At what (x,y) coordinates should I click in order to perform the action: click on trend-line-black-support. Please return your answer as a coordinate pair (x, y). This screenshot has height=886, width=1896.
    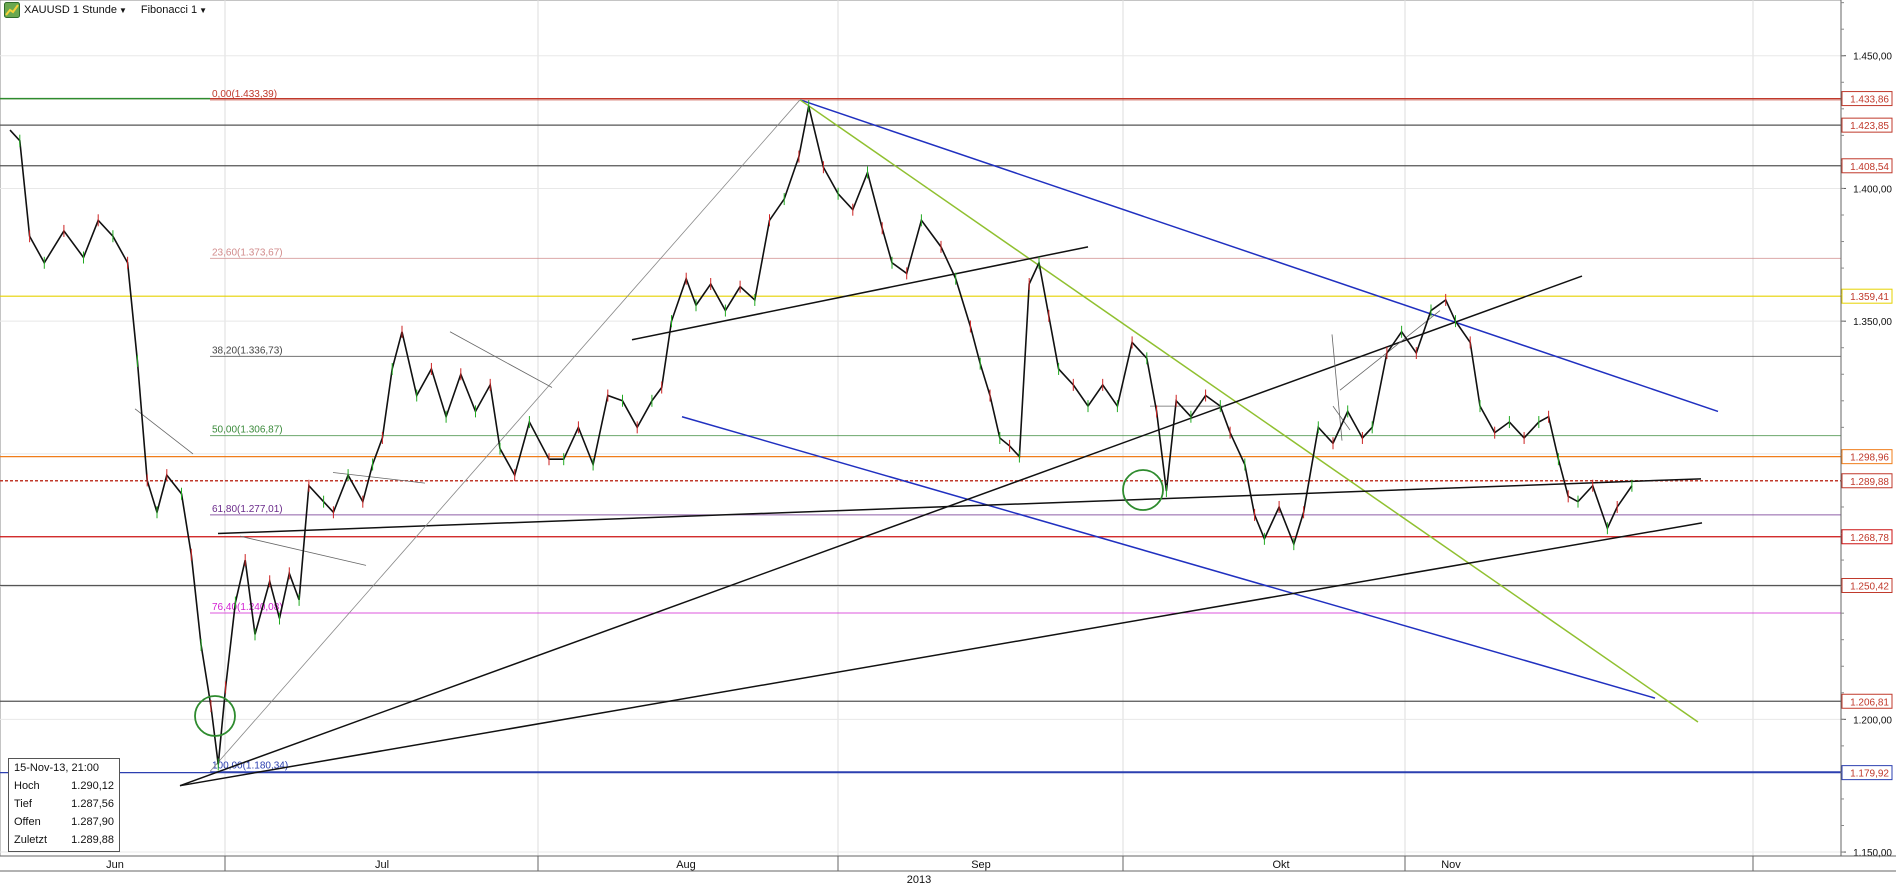
    Looking at the image, I should click on (959, 506).